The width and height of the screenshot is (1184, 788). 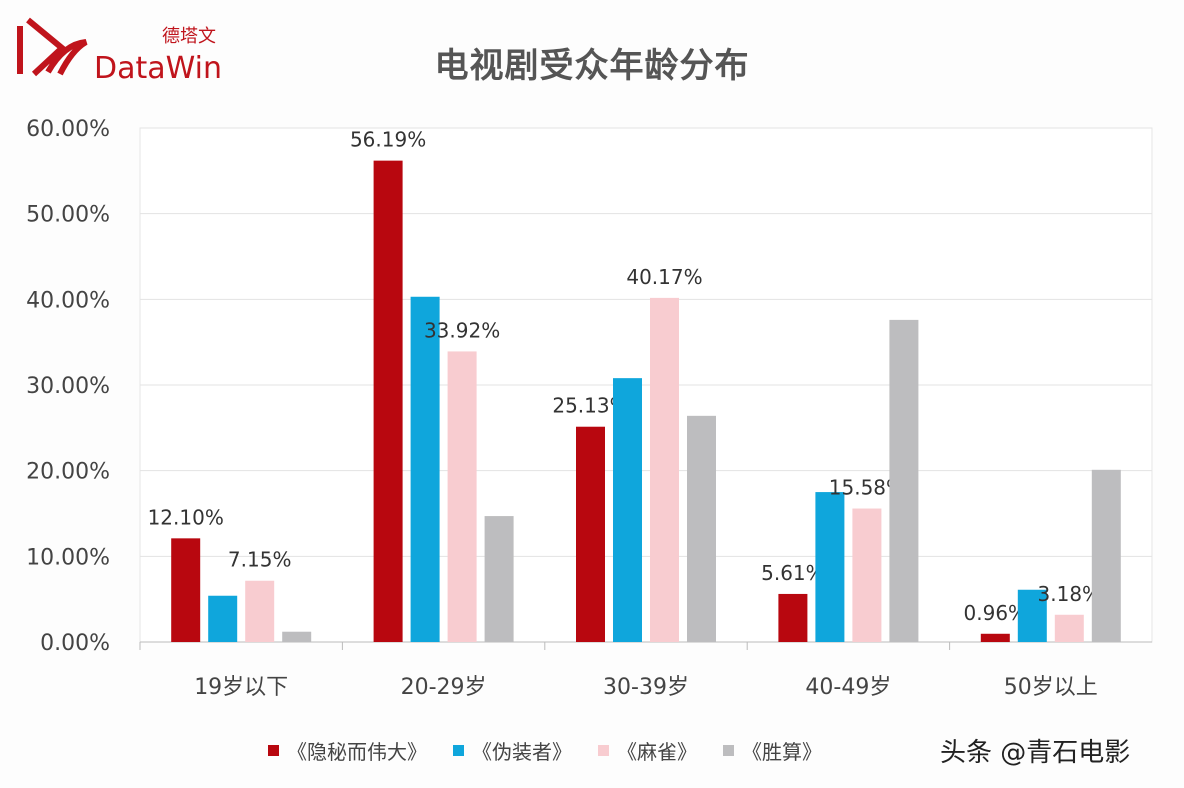 I want to click on legend-item: 《胜算》, so click(x=772, y=750).